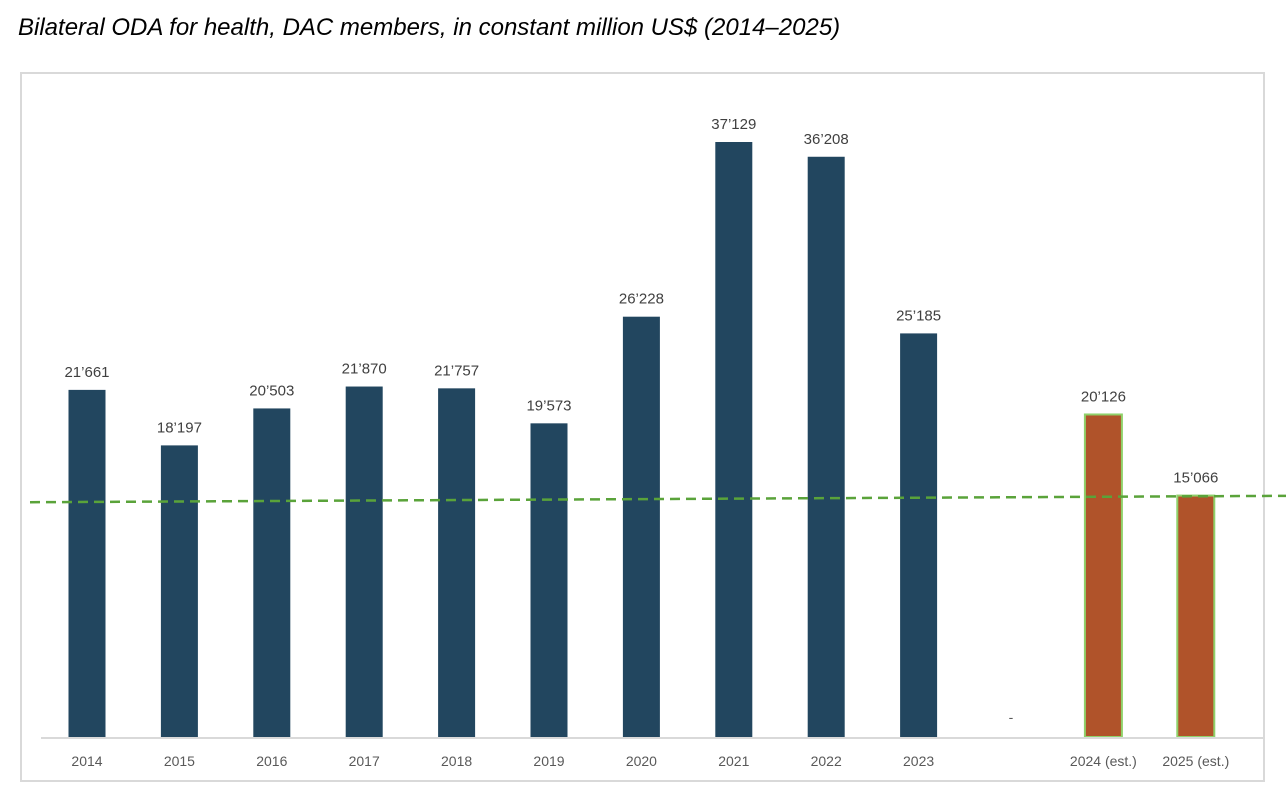 This screenshot has width=1286, height=796. What do you see at coordinates (826, 761) in the screenshot?
I see `x-tick-label: 2022` at bounding box center [826, 761].